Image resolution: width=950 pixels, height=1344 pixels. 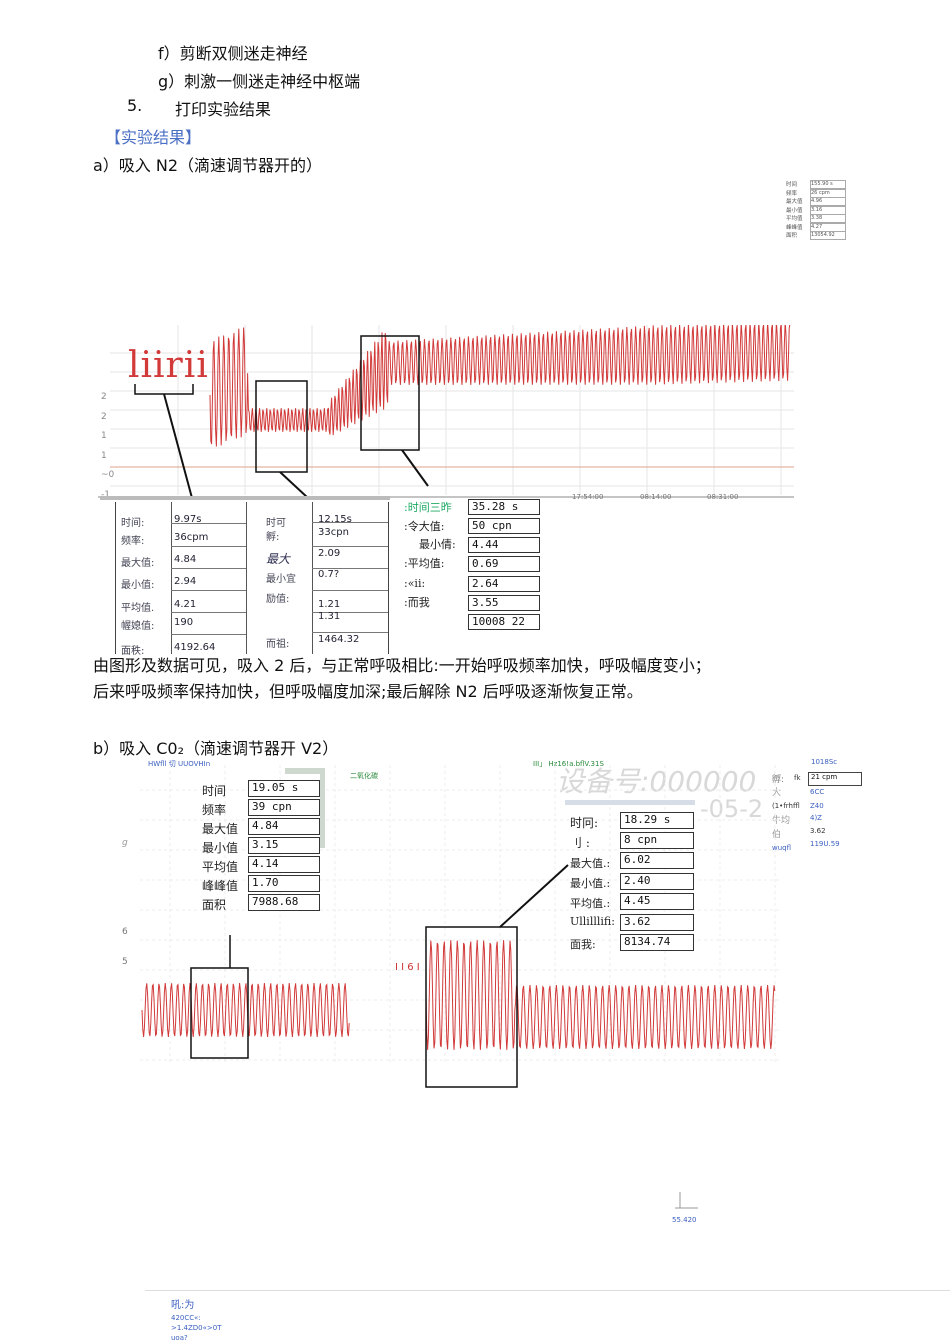 I want to click on respiration-chart-n2, so click(x=446, y=412).